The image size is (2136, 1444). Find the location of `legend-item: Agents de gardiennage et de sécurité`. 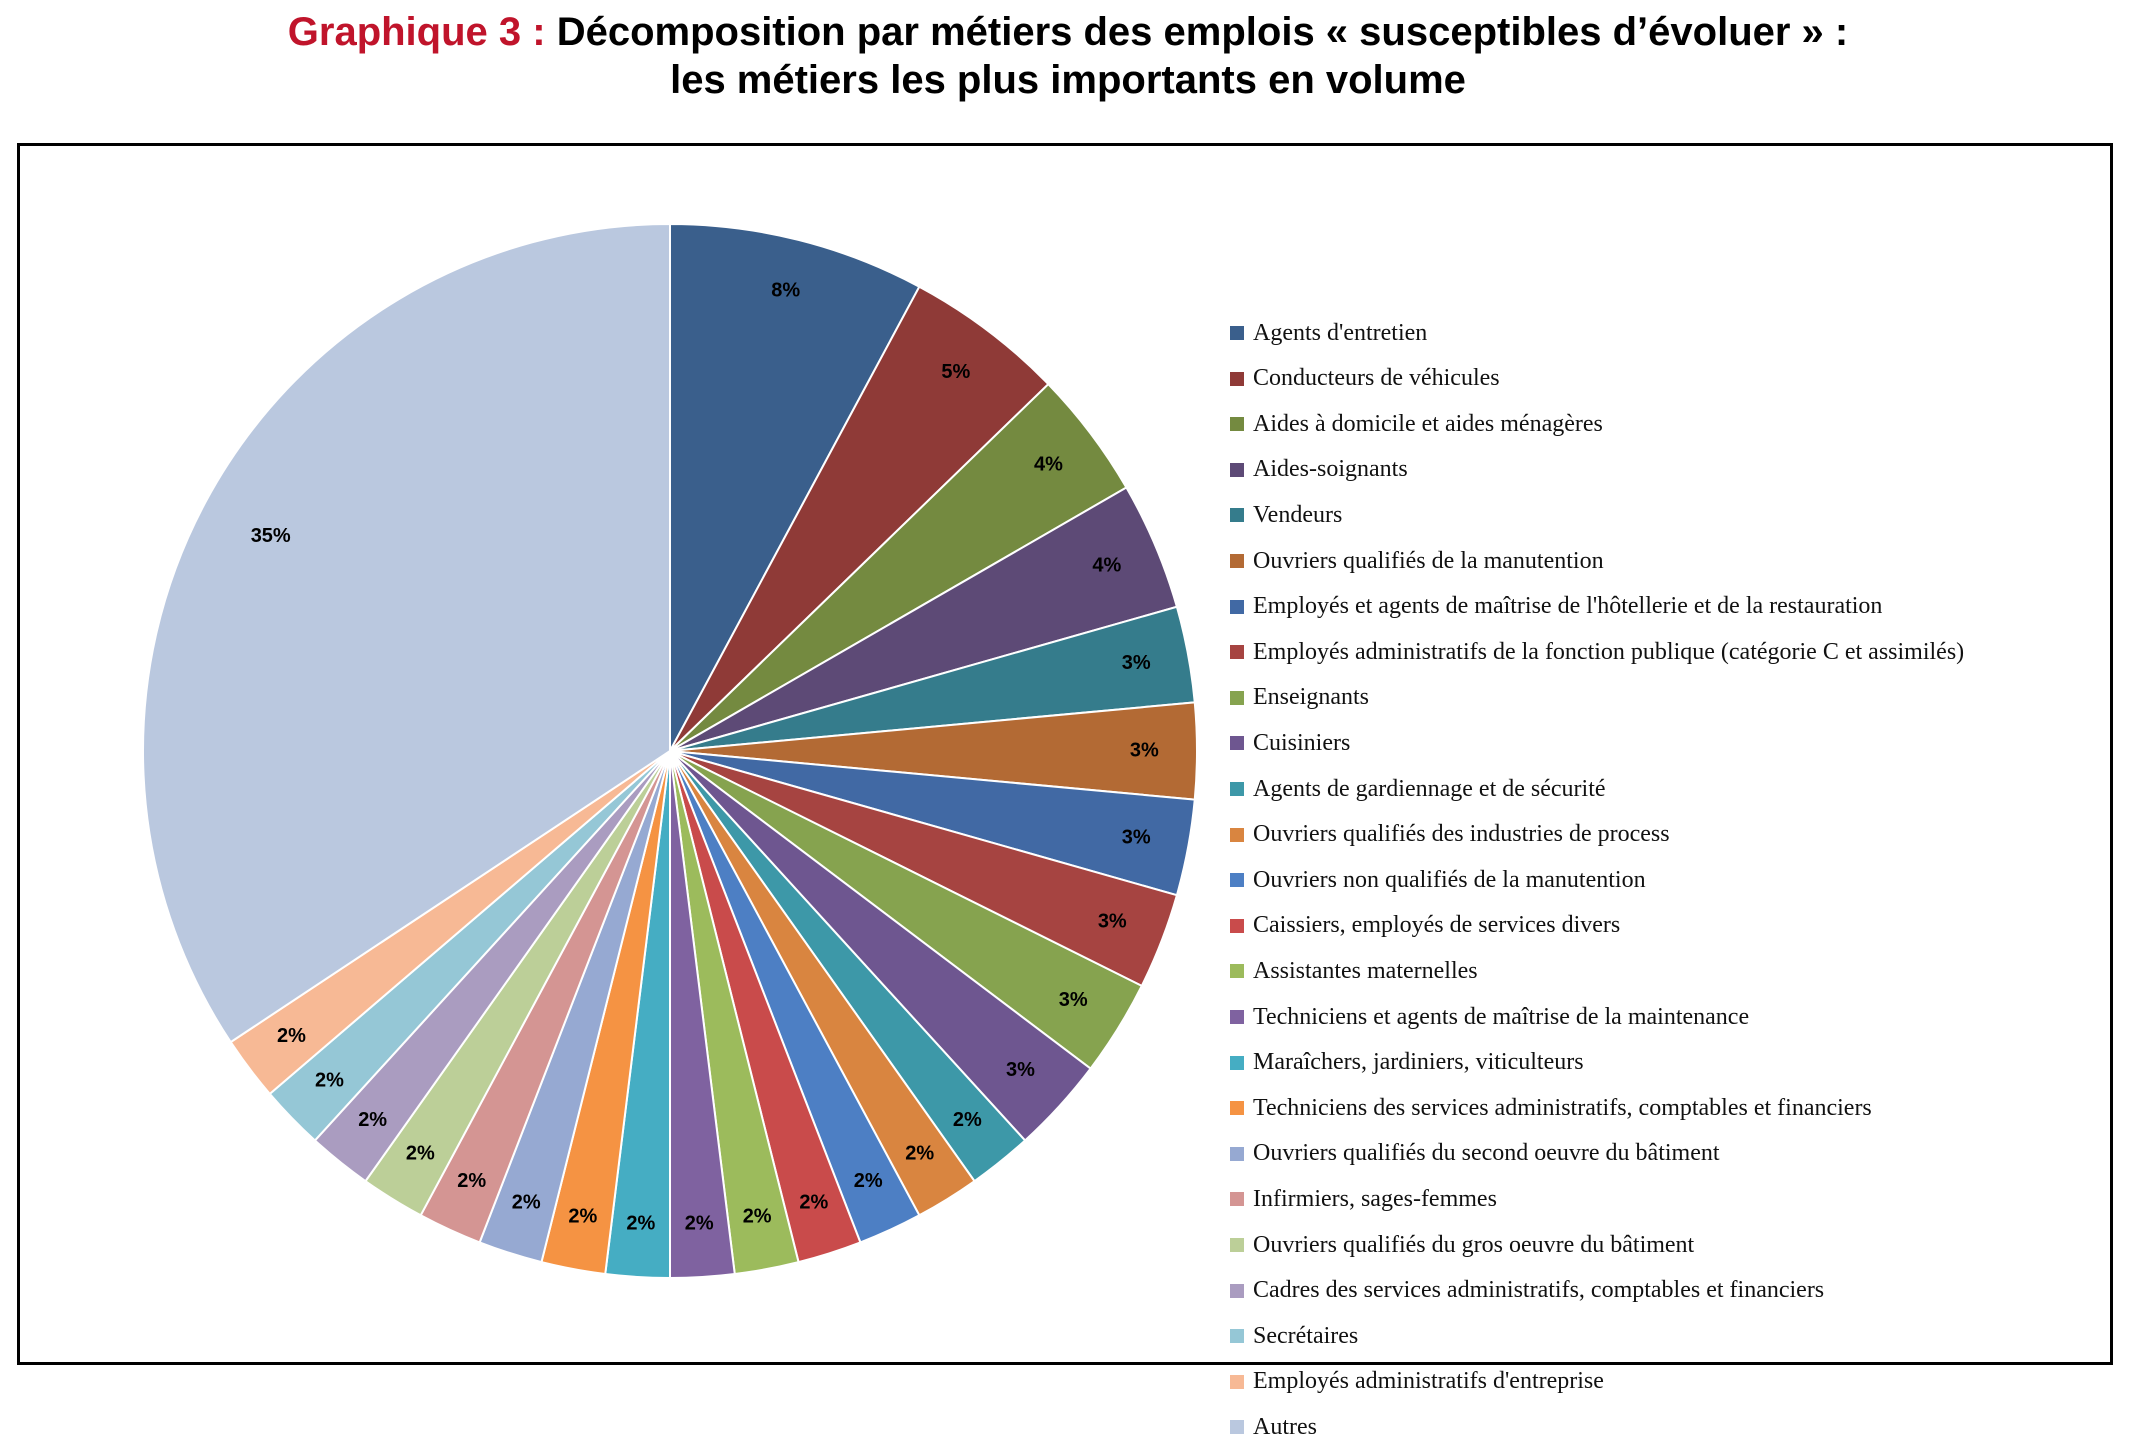

legend-item: Agents de gardiennage et de sécurité is located at coordinates (1418, 789).